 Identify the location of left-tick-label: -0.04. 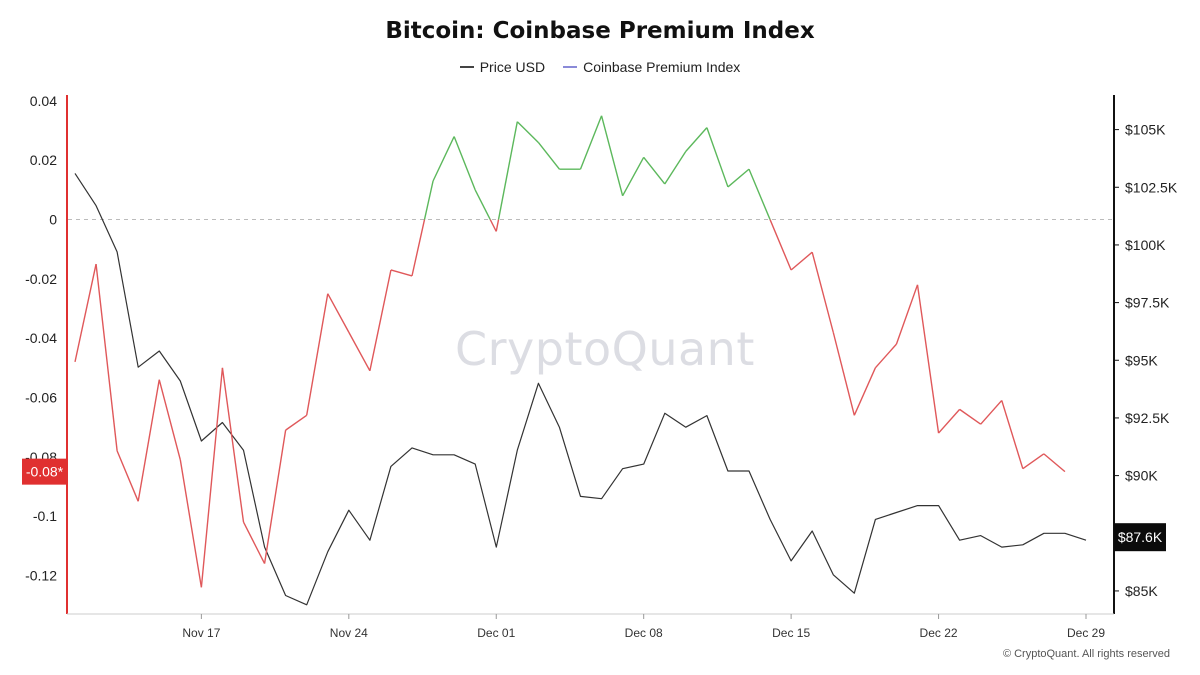
(41, 338).